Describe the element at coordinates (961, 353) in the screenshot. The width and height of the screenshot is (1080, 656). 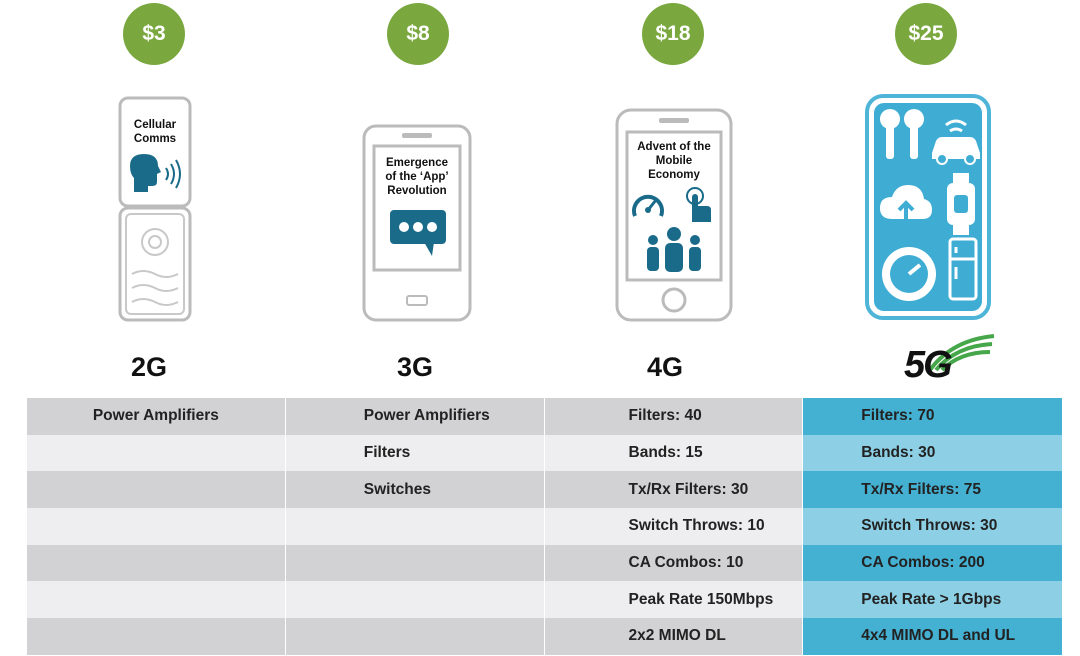
I see `signal-waves-icon` at that location.